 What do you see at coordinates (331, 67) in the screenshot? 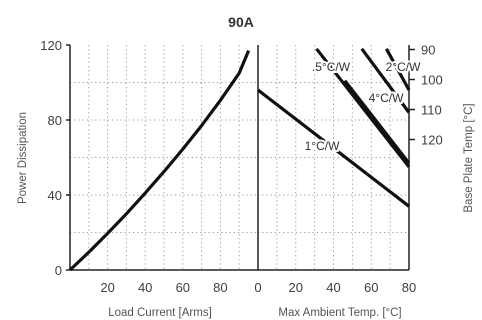
I see `series-label: .5°C/W` at bounding box center [331, 67].